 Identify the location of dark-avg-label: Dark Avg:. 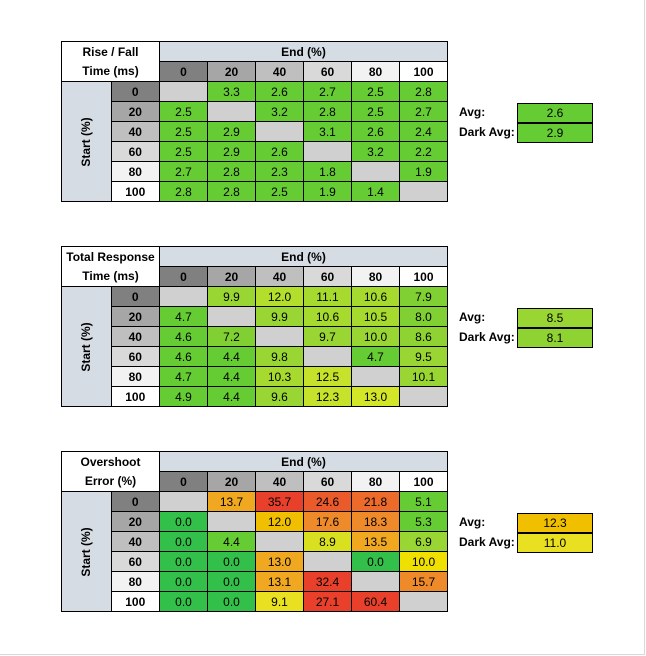
(487, 337).